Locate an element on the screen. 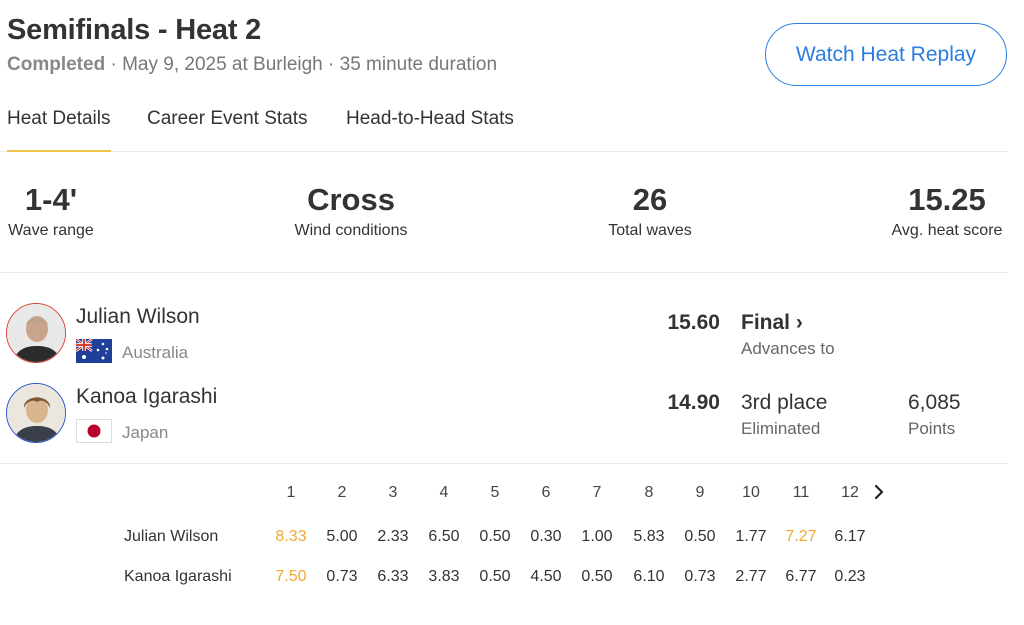  stat-value: 1-4' is located at coordinates (51, 199).